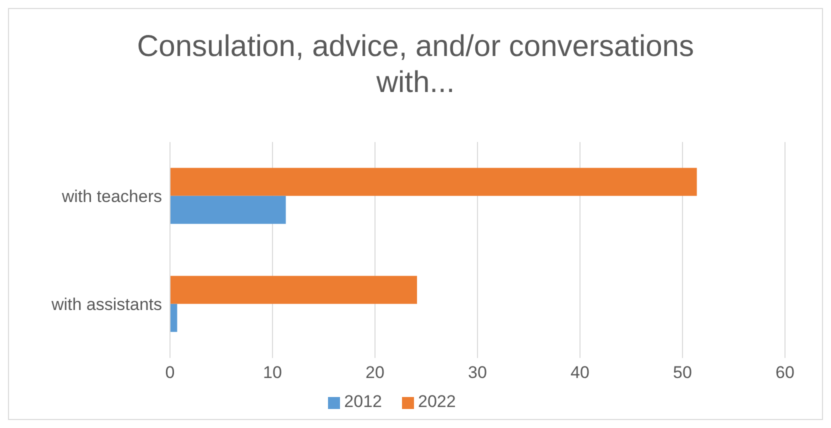 This screenshot has width=831, height=428. I want to click on x-tick-label: 10, so click(272, 372).